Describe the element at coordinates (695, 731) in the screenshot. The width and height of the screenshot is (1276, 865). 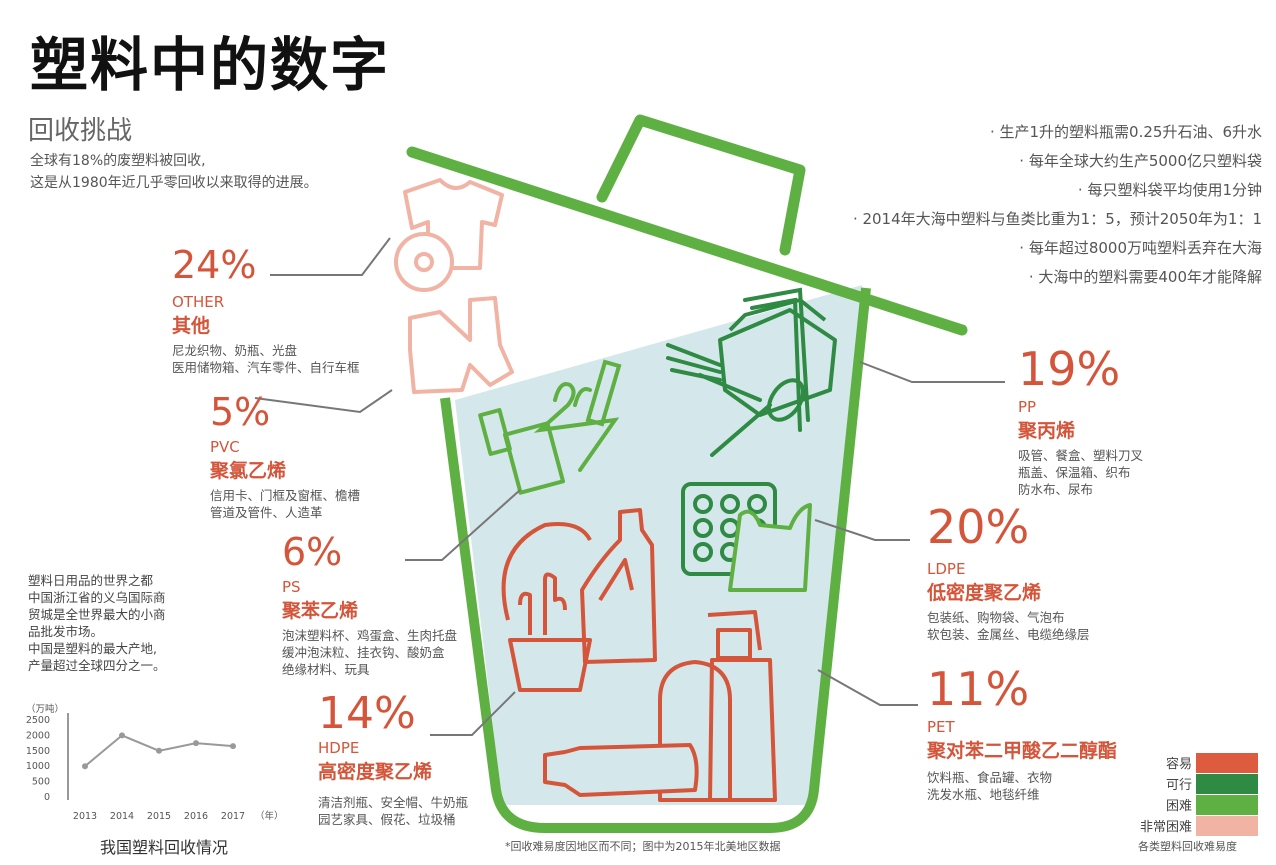
I see `jar-icon` at that location.